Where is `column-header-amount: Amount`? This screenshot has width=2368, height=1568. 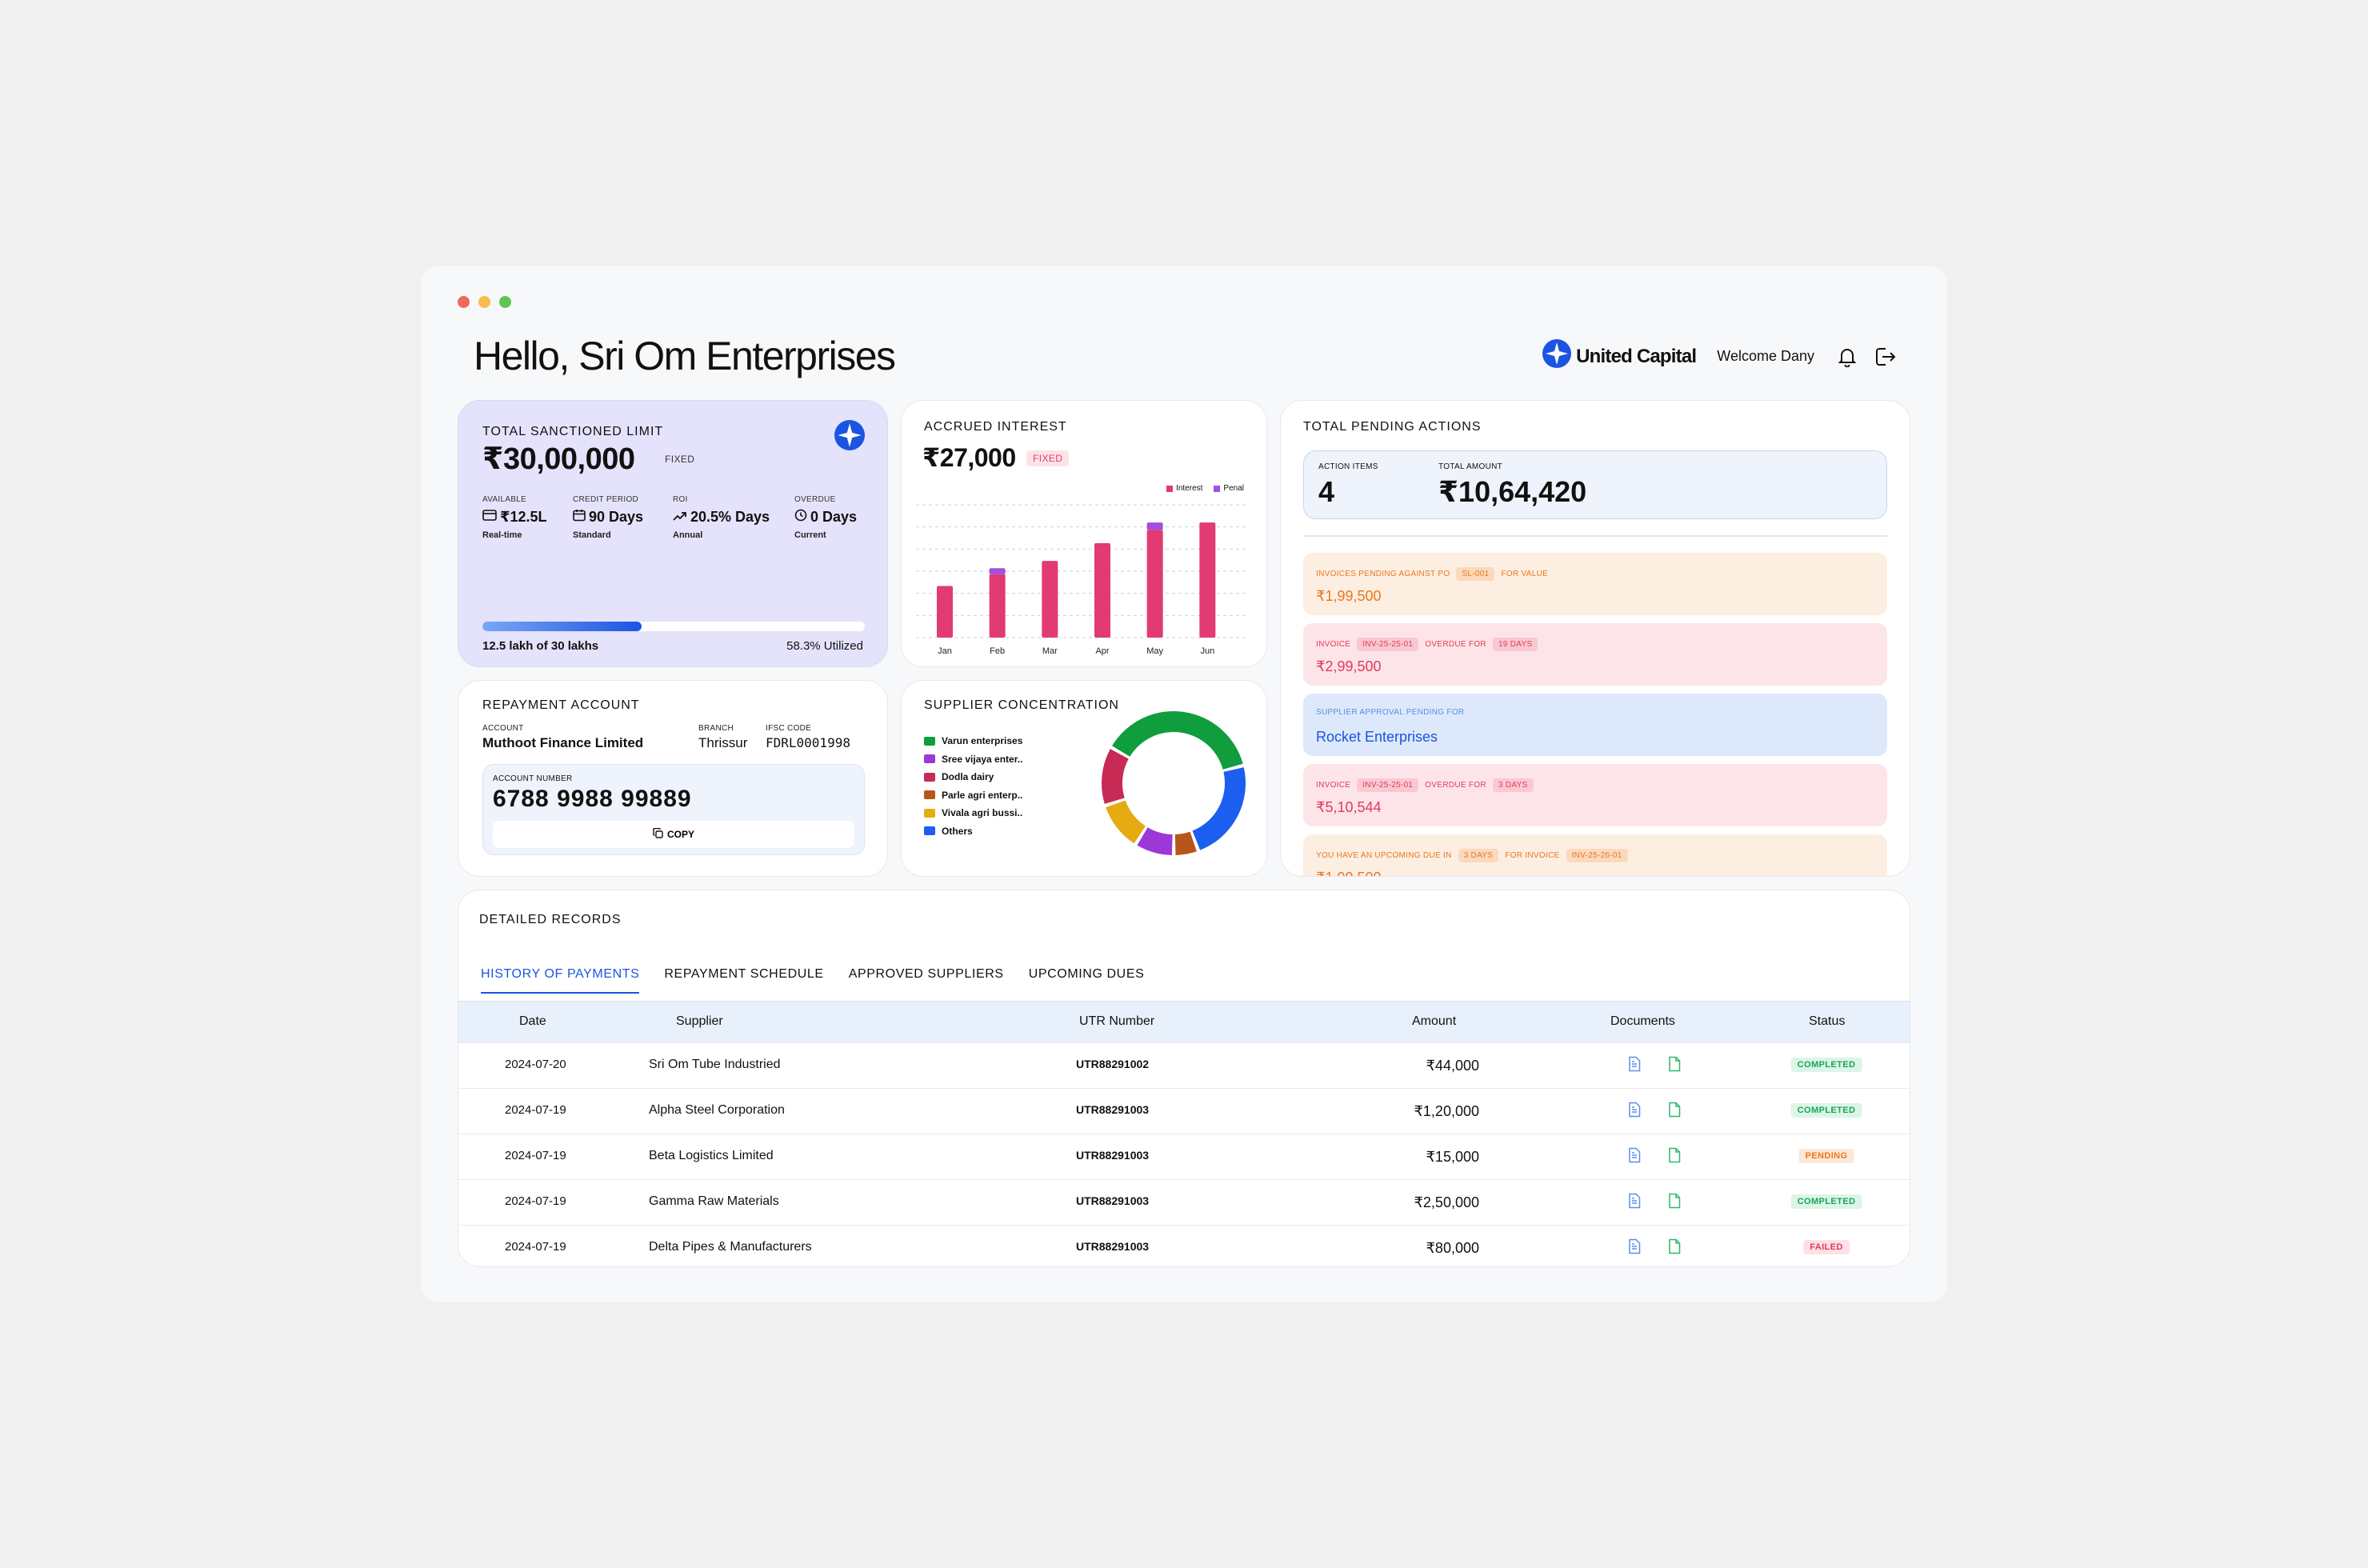 column-header-amount: Amount is located at coordinates (1434, 1021).